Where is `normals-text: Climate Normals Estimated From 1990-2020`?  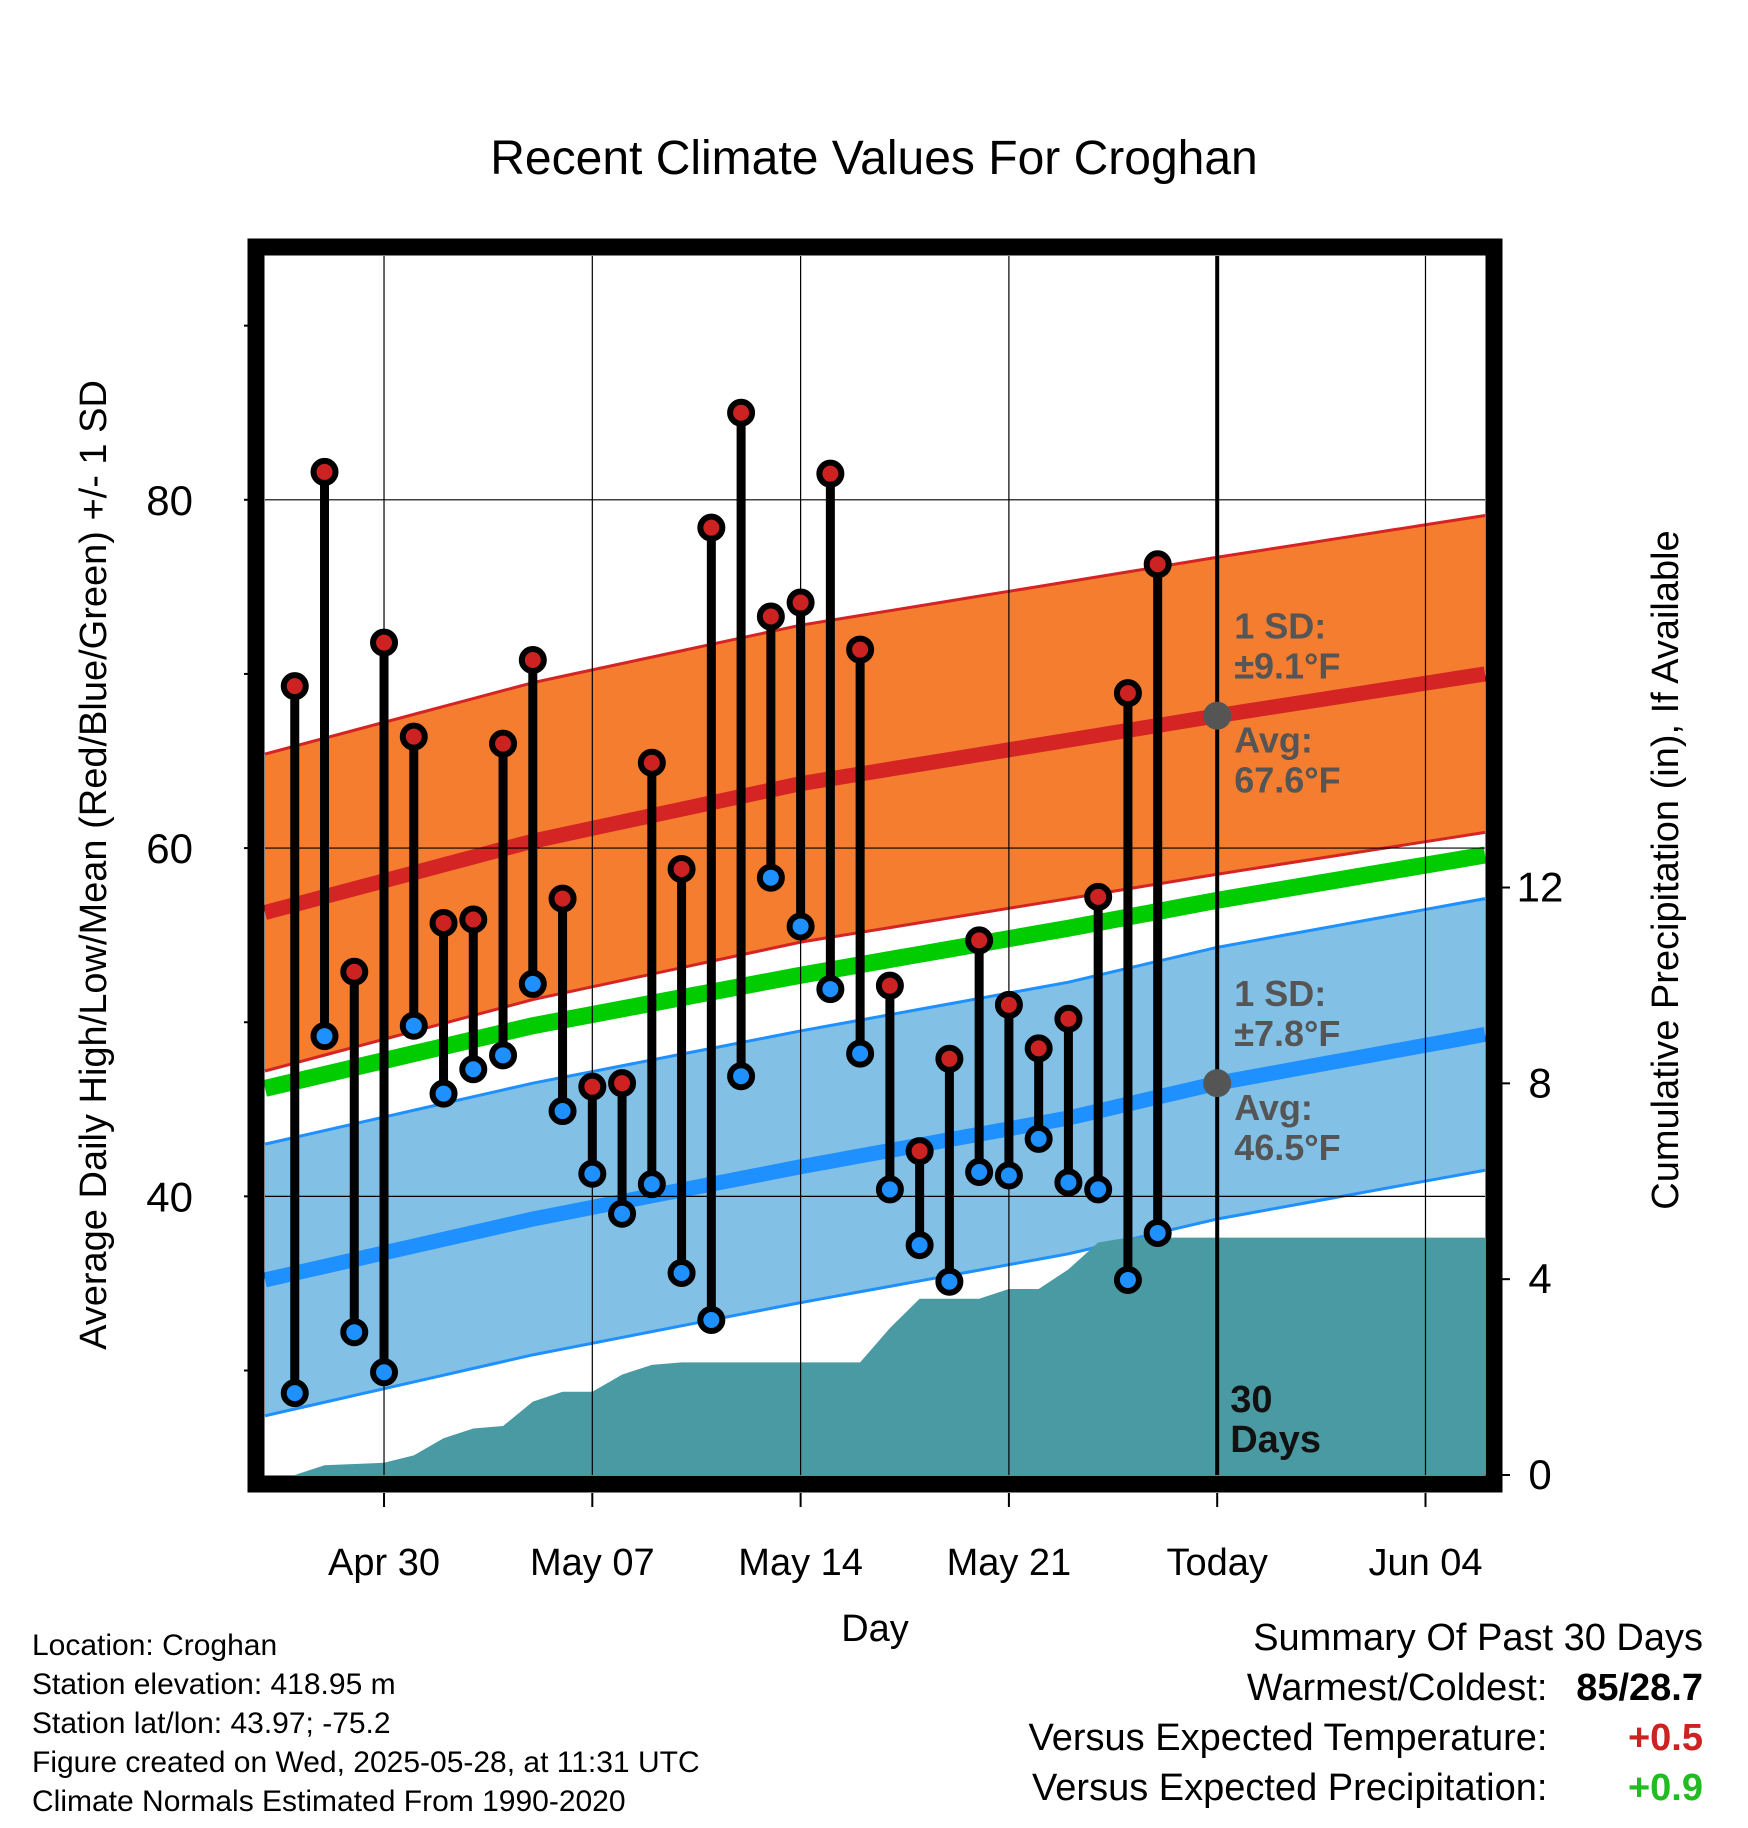 normals-text: Climate Normals Estimated From 1990-2020 is located at coordinates (329, 1801).